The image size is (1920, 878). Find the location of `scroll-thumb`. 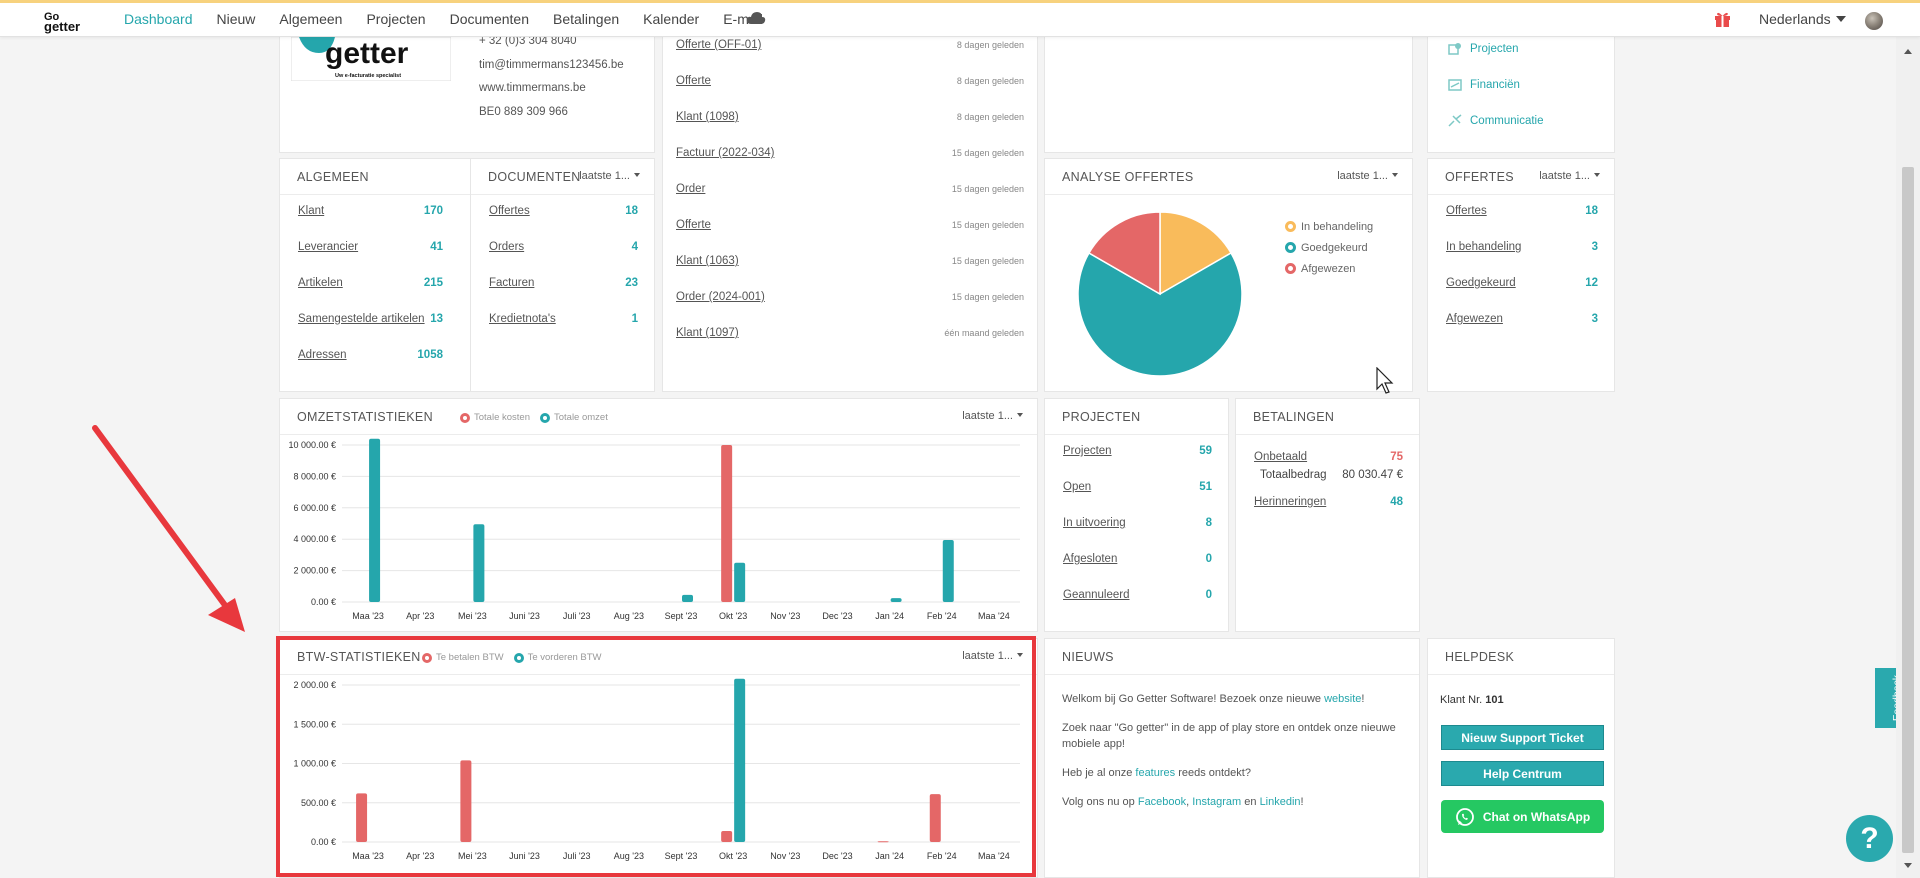

scroll-thumb is located at coordinates (1908, 510).